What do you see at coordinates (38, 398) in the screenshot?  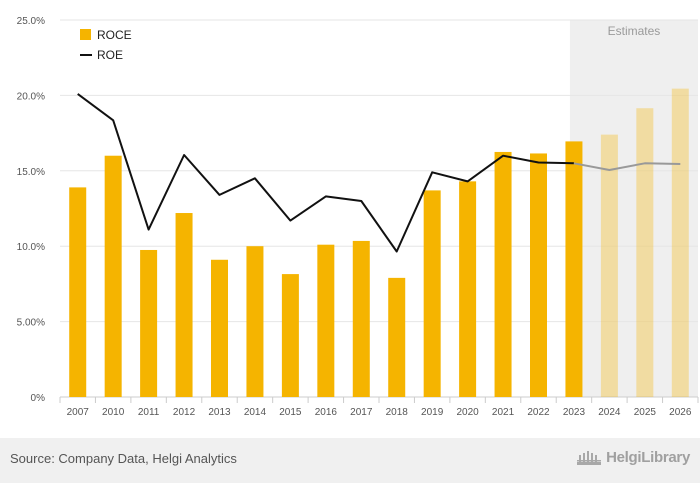 I see `y-tick-label: 0%` at bounding box center [38, 398].